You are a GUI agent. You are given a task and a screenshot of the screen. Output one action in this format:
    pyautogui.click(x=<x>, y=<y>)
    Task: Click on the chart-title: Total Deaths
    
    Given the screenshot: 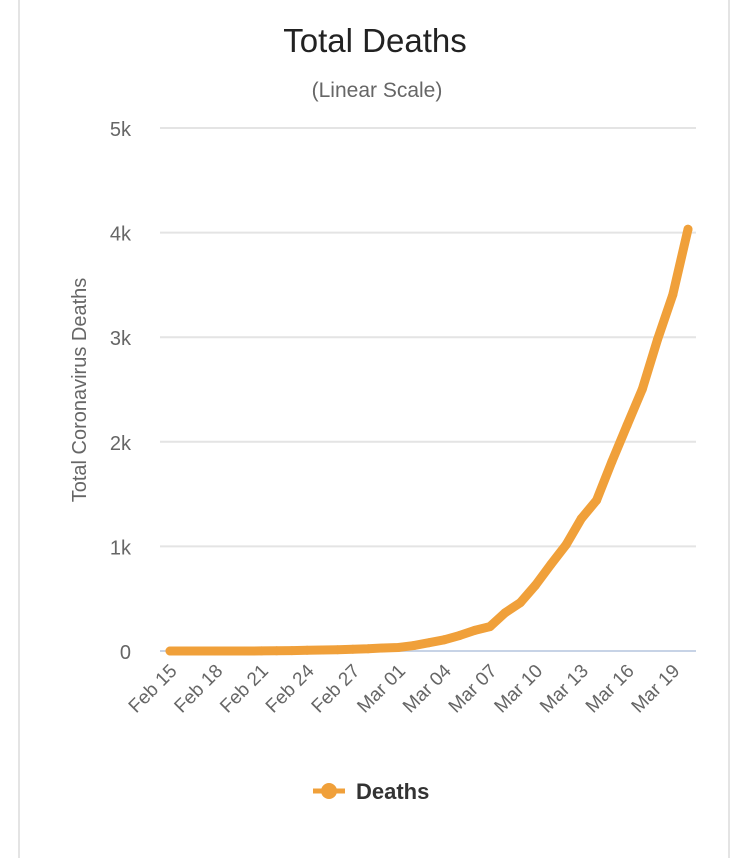 What is the action you would take?
    pyautogui.click(x=374, y=40)
    